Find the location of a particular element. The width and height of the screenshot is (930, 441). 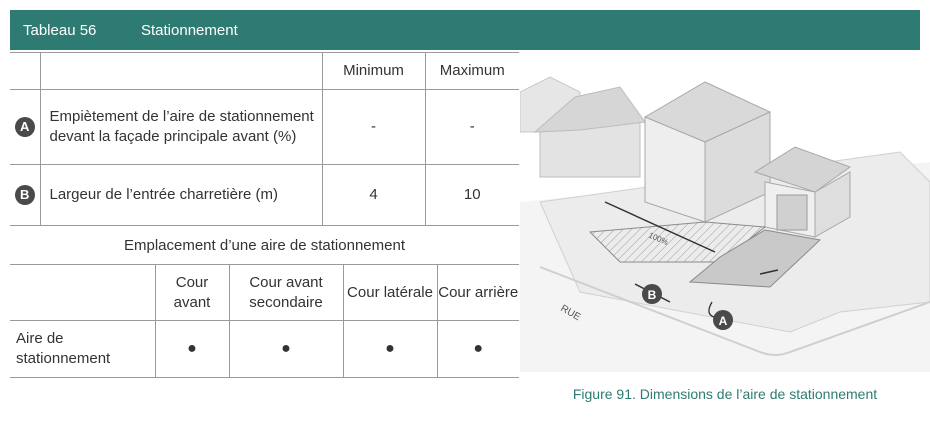

garage-side is located at coordinates (832, 204).